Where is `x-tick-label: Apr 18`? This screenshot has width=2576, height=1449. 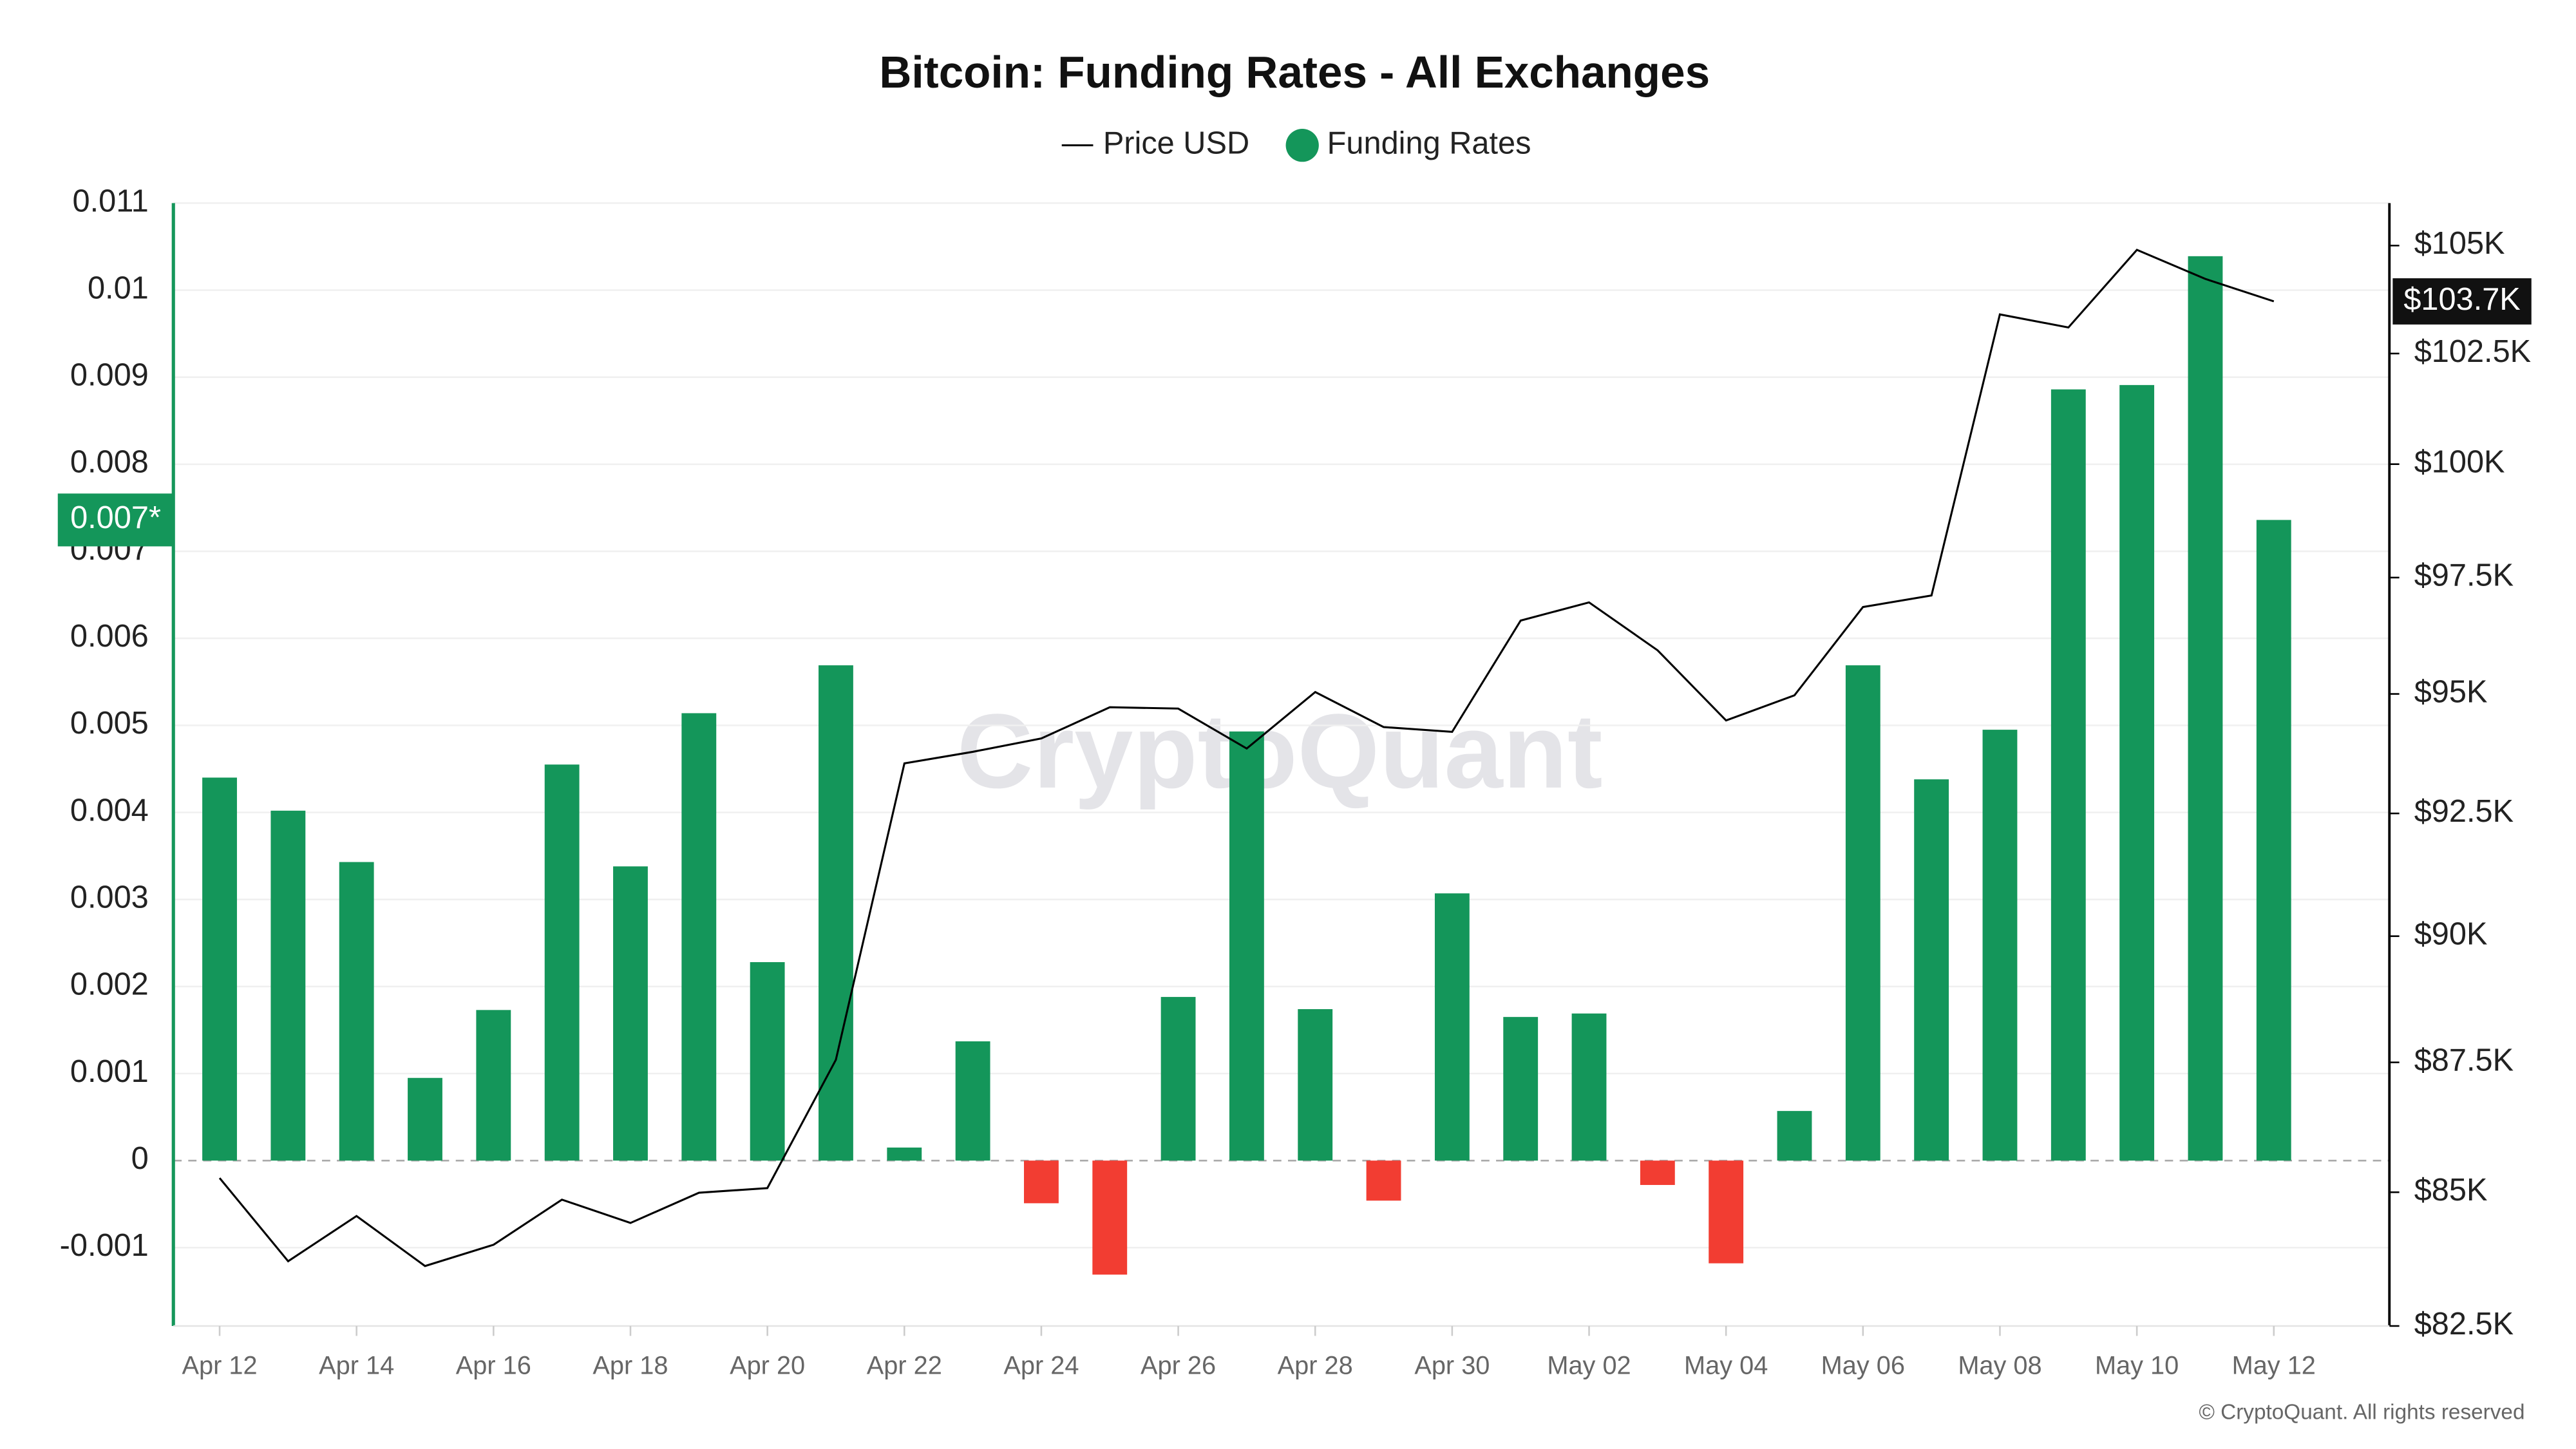 x-tick-label: Apr 18 is located at coordinates (630, 1366).